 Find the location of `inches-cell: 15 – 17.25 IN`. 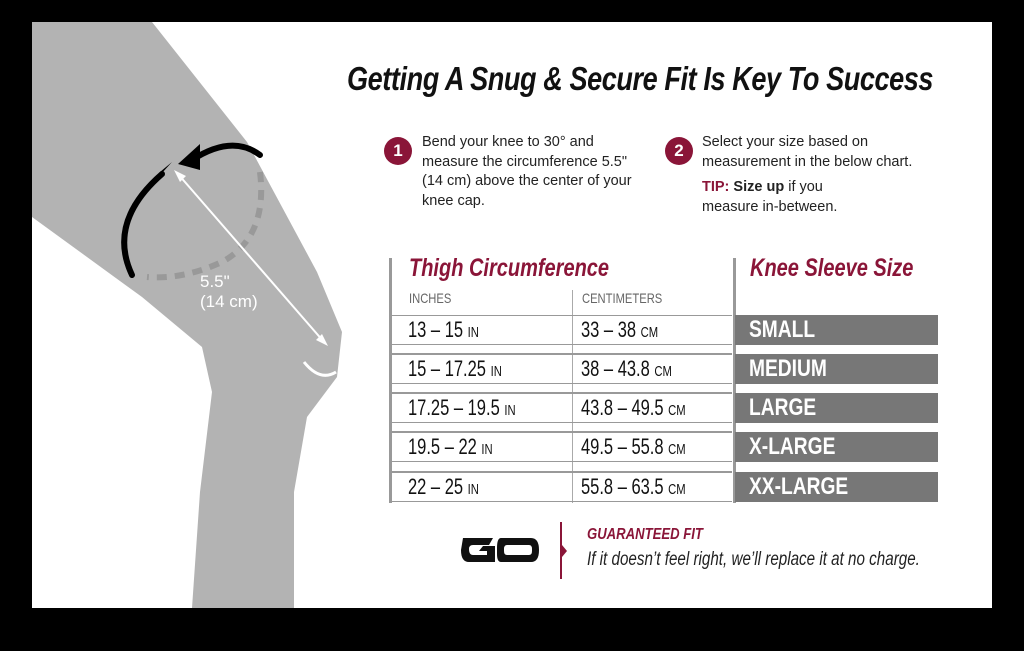

inches-cell: 15 – 17.25 IN is located at coordinates (455, 370).